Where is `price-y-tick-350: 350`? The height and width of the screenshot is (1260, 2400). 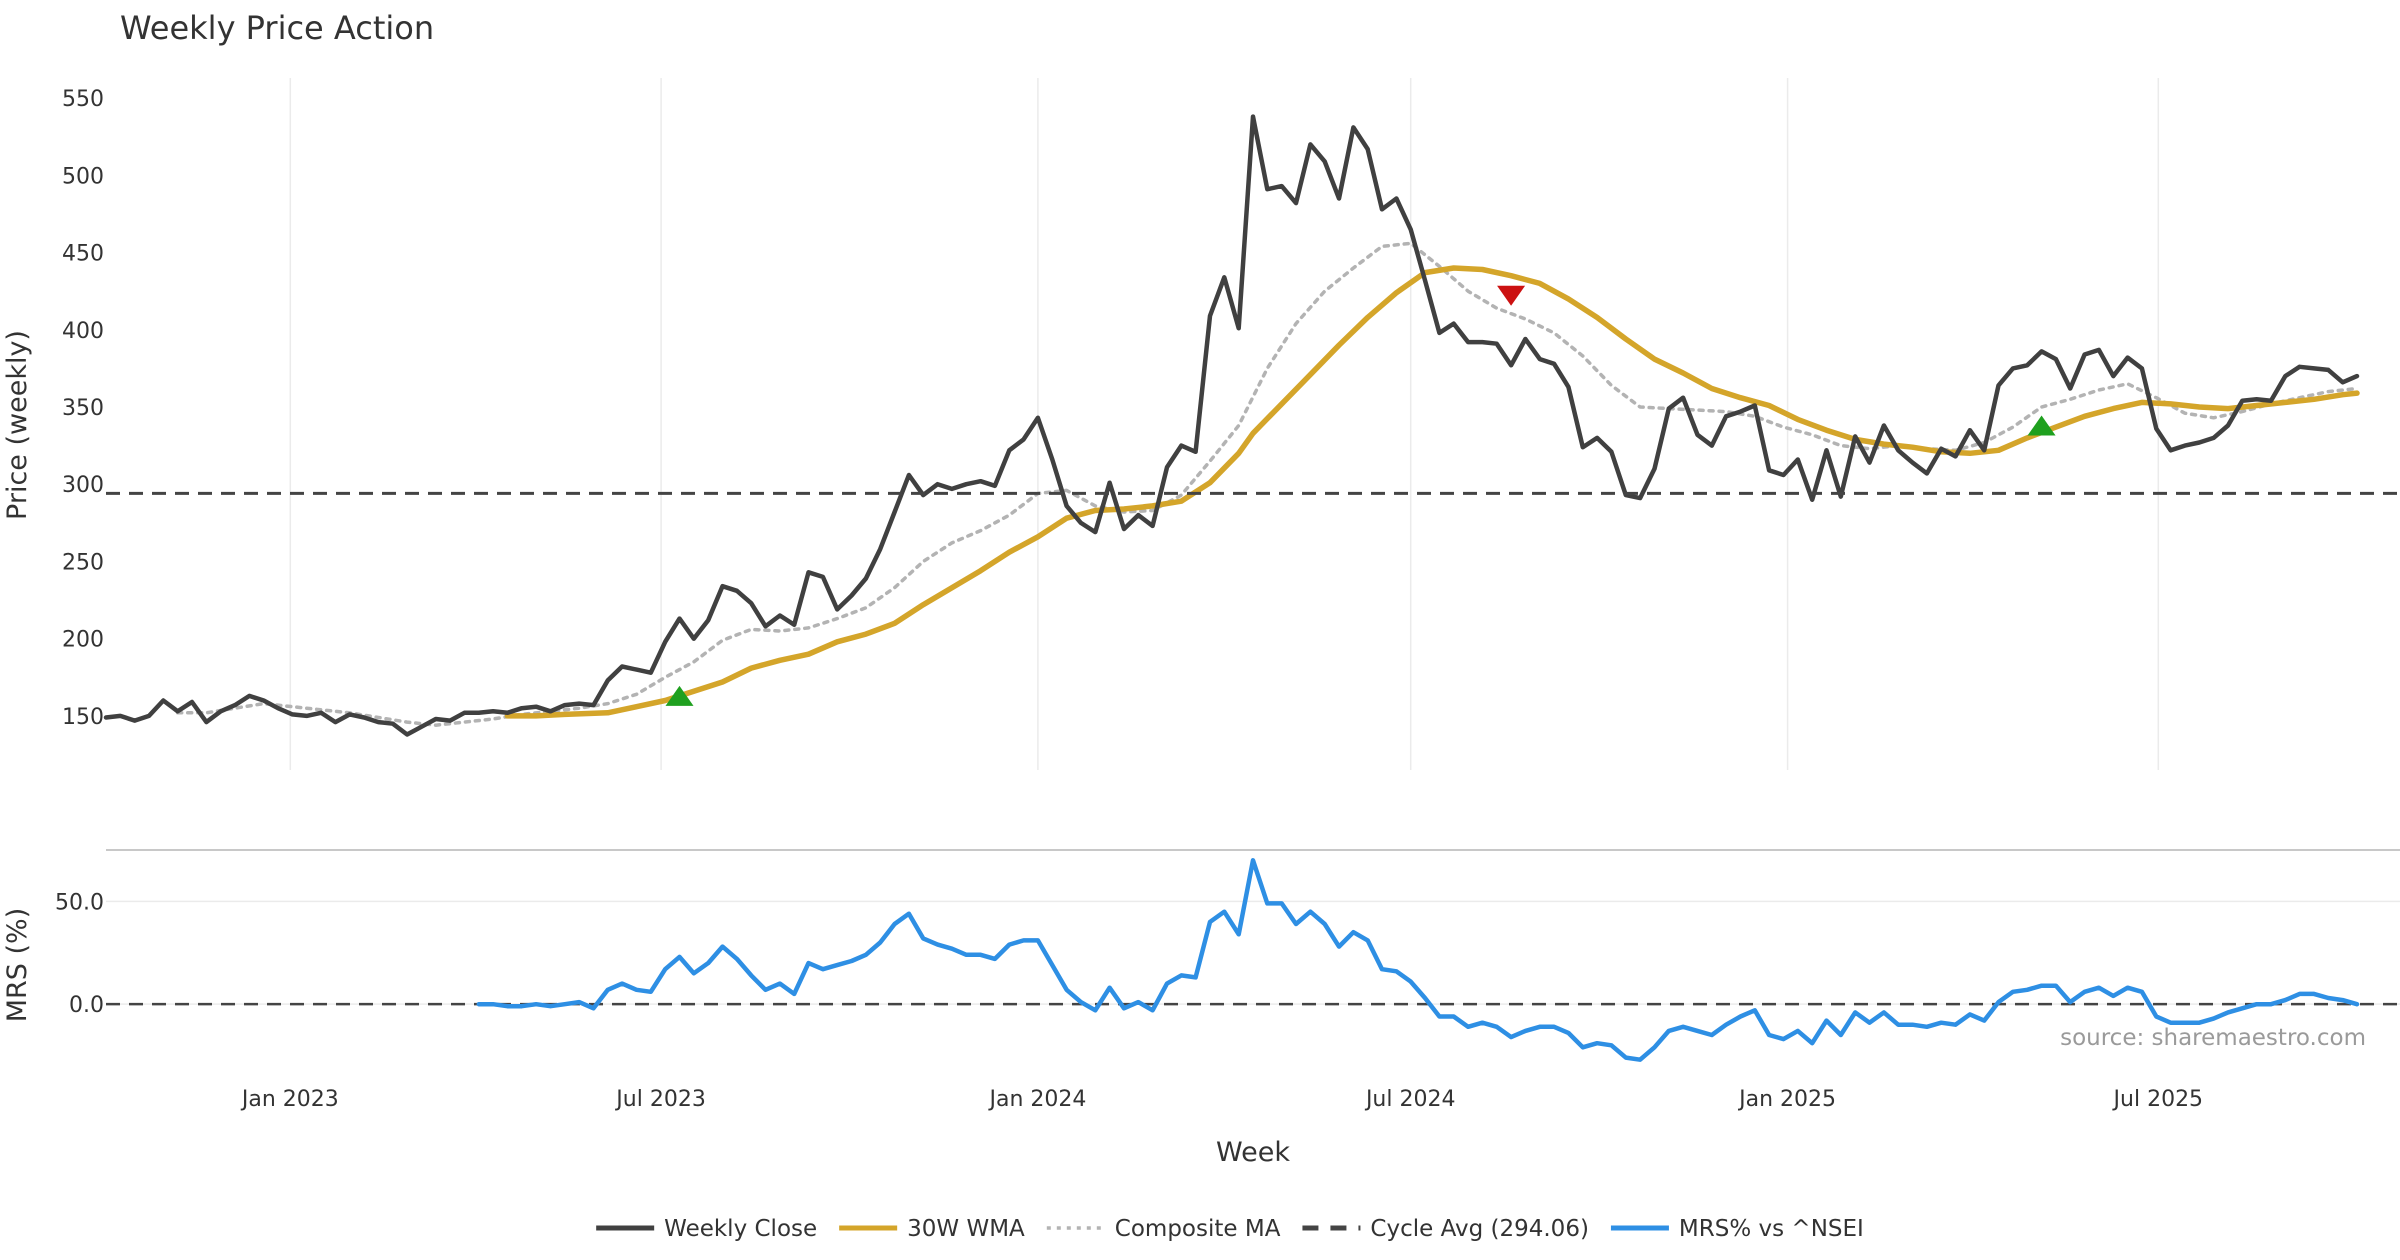
price-y-tick-350: 350 is located at coordinates (83, 408).